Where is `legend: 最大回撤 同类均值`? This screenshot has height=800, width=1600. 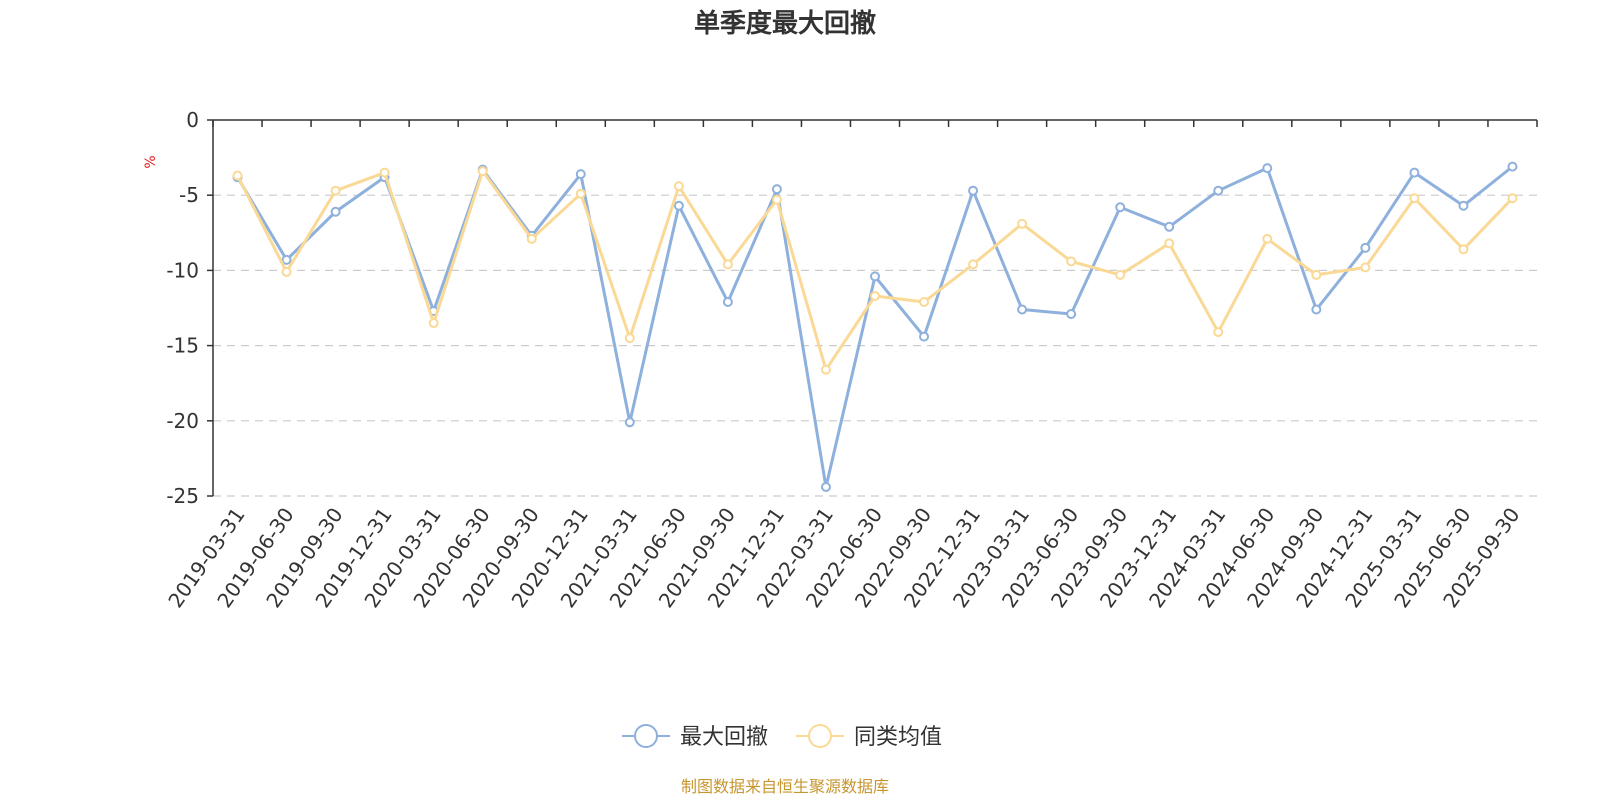 legend: 最大回撤 同类均值 is located at coordinates (782, 737).